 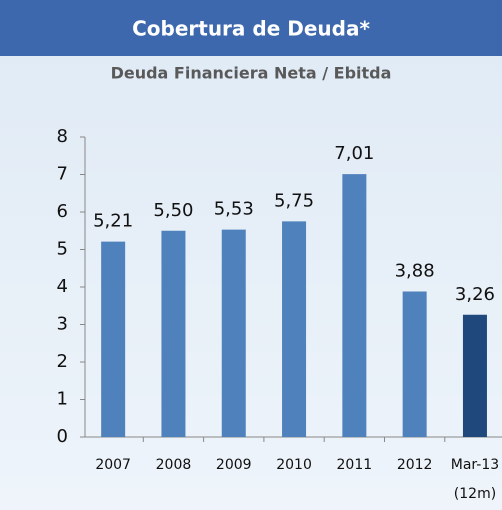 What do you see at coordinates (475, 294) in the screenshot?
I see `data-label: 3,26` at bounding box center [475, 294].